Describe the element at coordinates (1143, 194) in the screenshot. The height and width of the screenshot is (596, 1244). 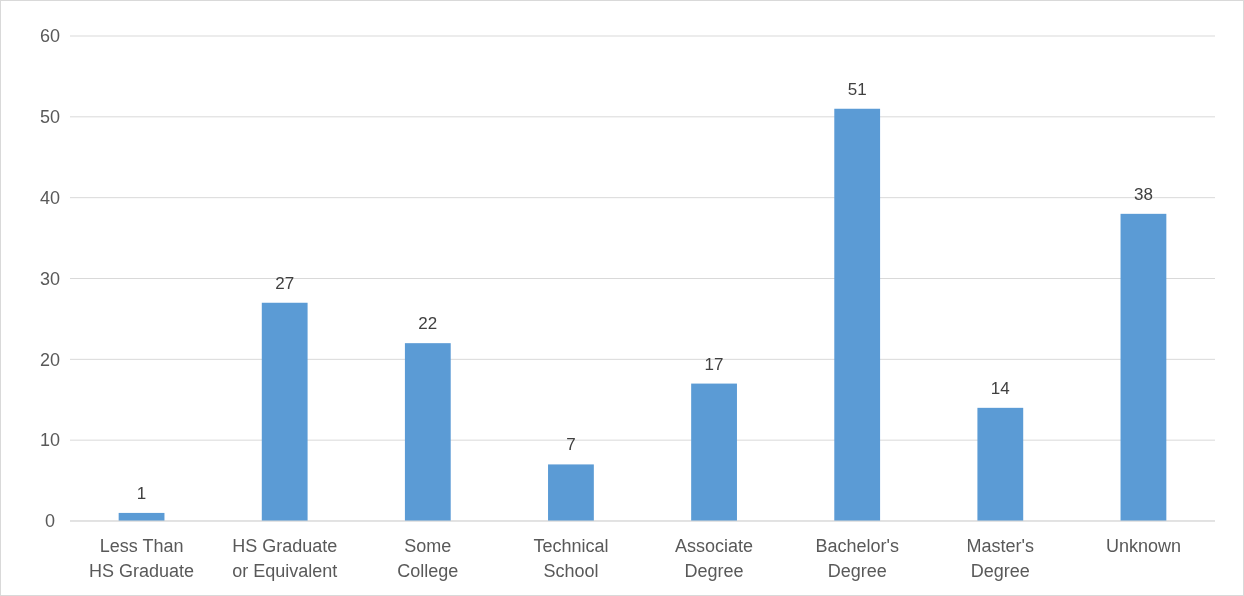
I see `data-label: 38` at that location.